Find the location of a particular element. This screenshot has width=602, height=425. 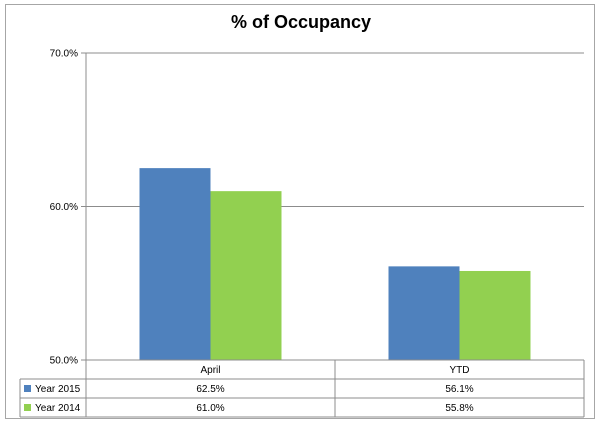

category-label: YTD is located at coordinates (460, 370).